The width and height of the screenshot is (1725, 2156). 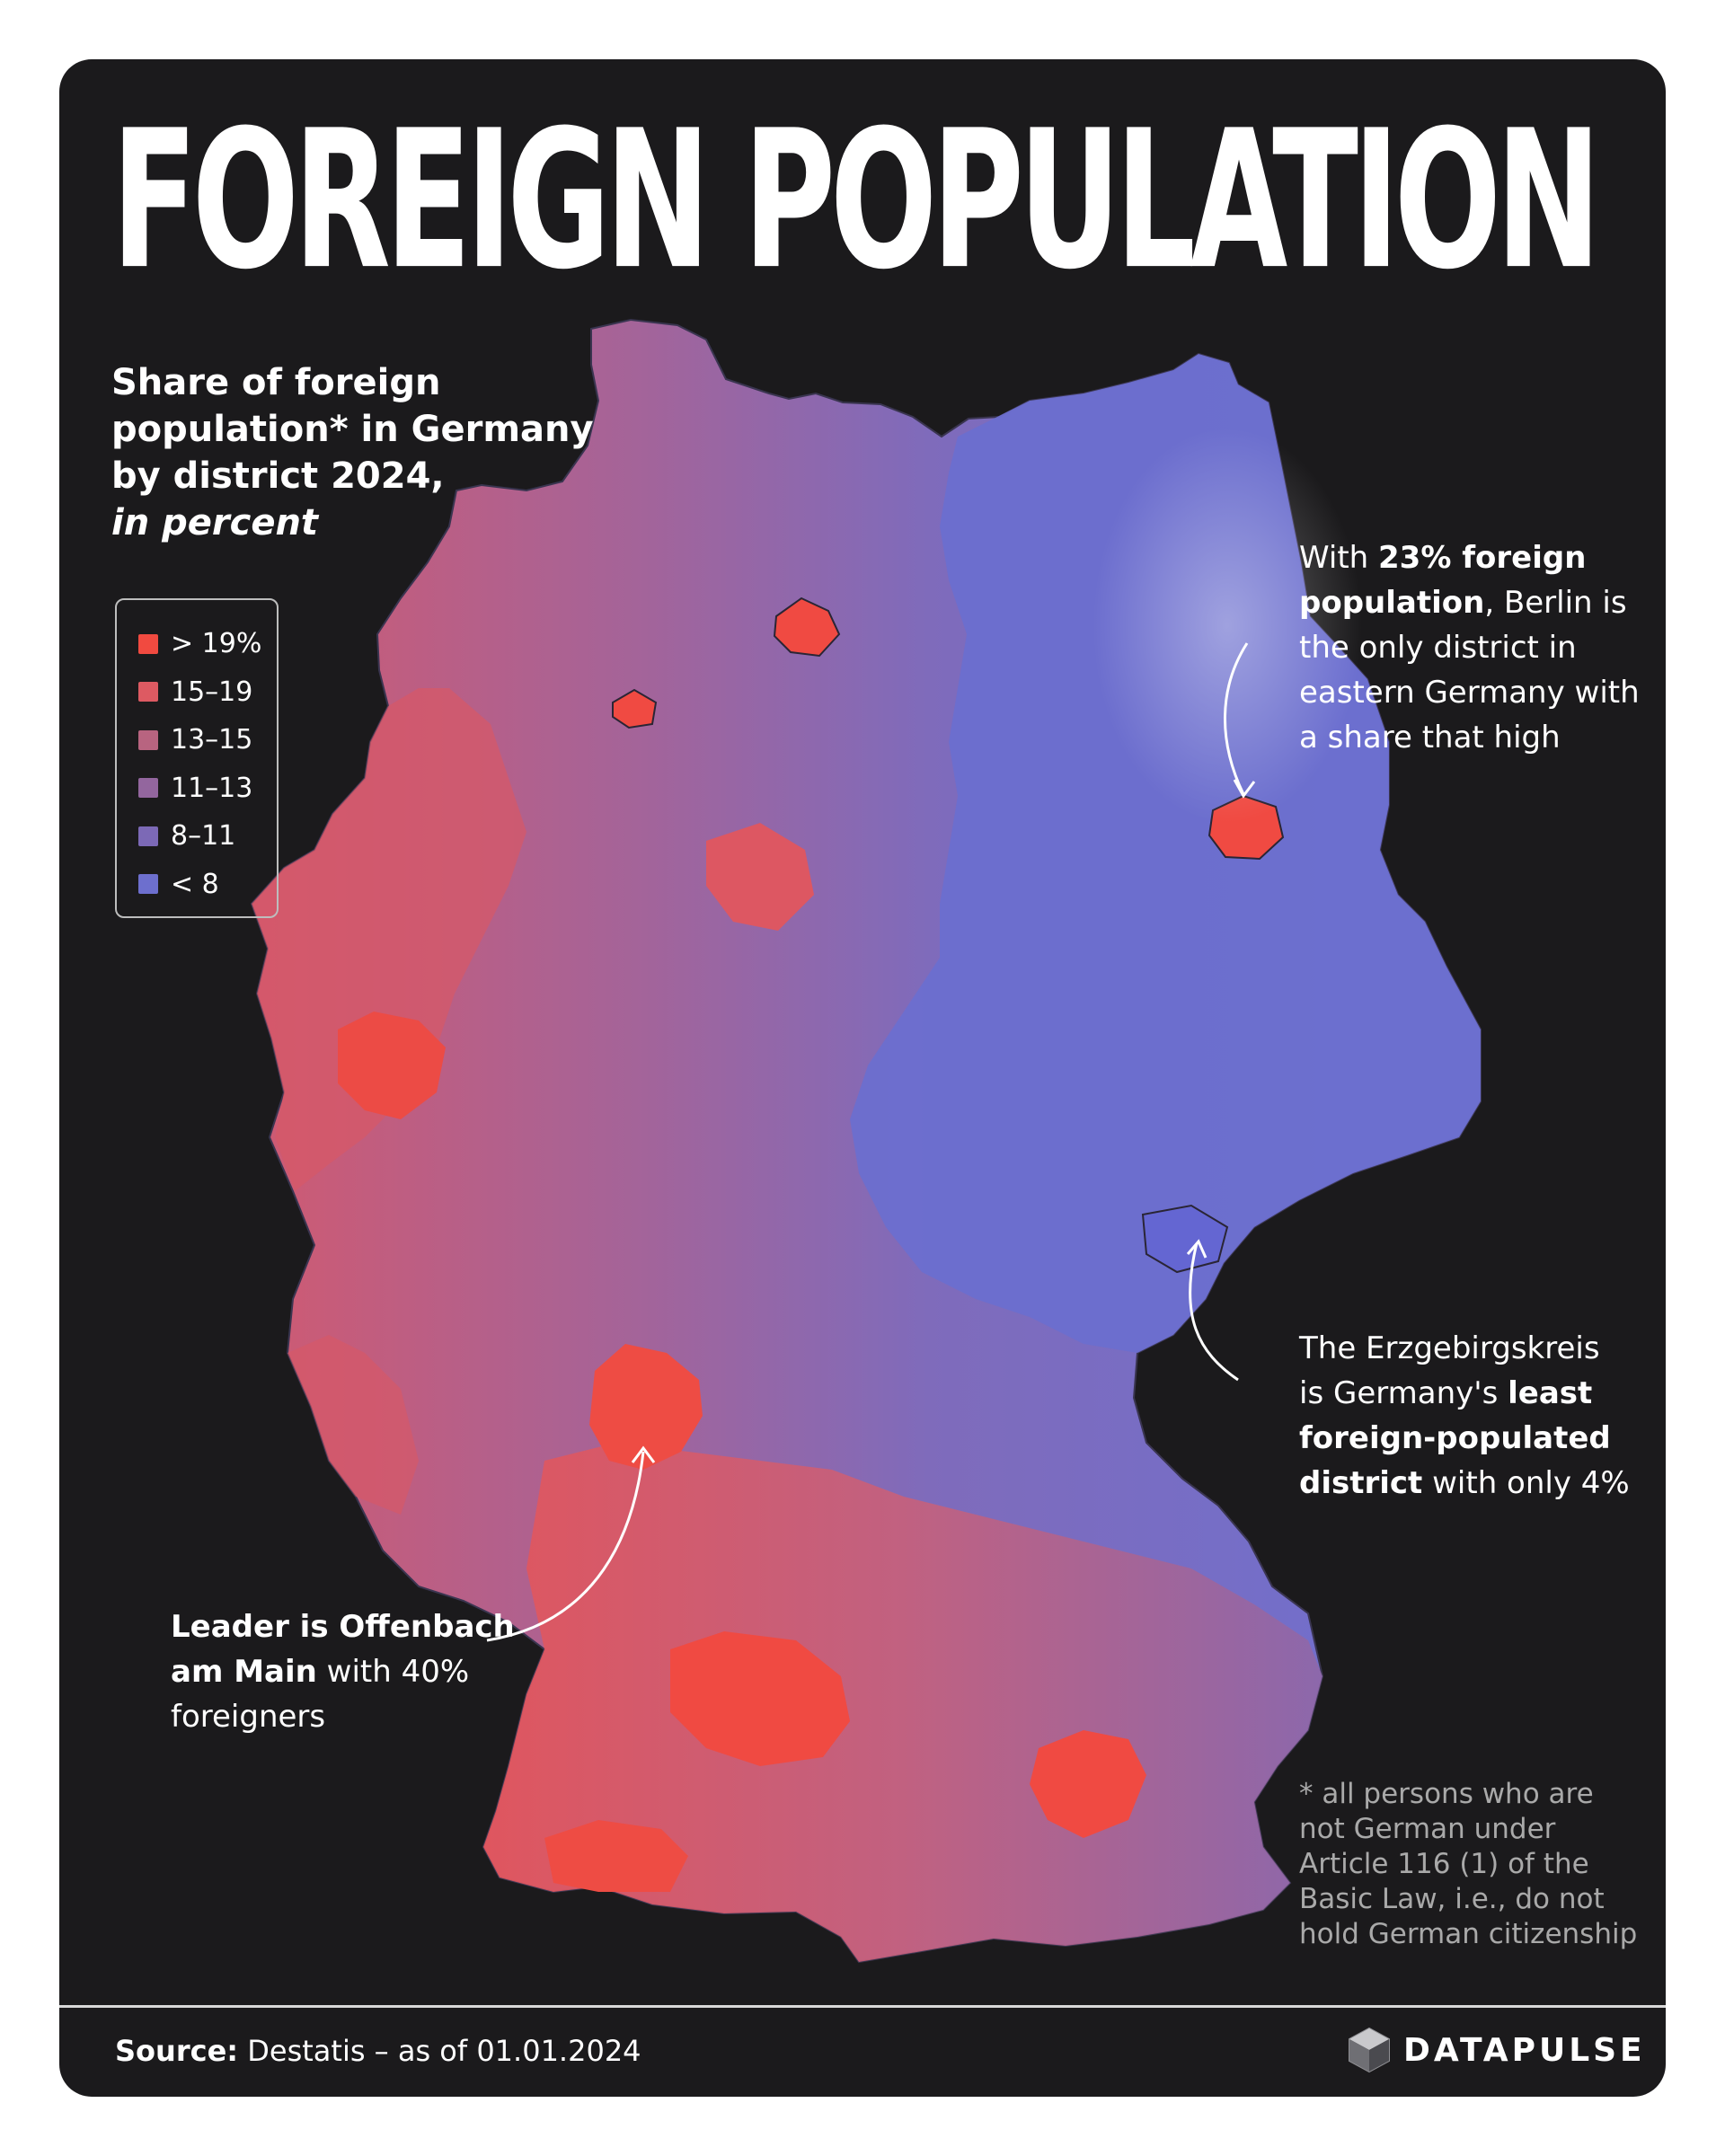 I want to click on legend-label: 8–11, so click(x=203, y=837).